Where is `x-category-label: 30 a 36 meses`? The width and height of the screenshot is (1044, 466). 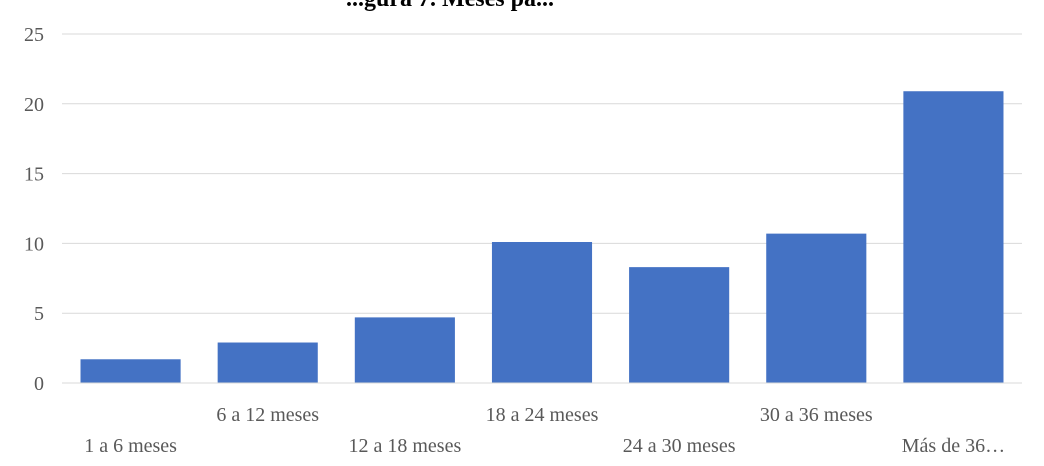 x-category-label: 30 a 36 meses is located at coordinates (816, 415).